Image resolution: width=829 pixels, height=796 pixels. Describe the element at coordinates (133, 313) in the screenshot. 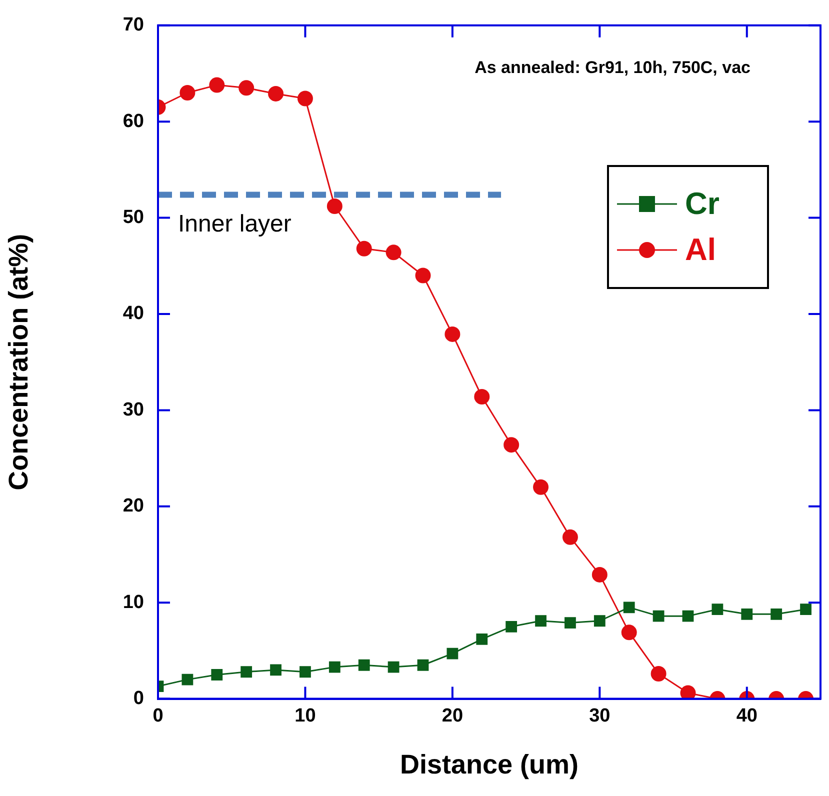

I see `y-tick-label: 40` at that location.